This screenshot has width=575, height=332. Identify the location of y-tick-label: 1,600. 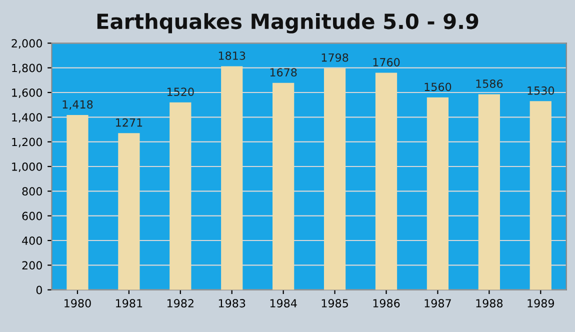
(27, 93).